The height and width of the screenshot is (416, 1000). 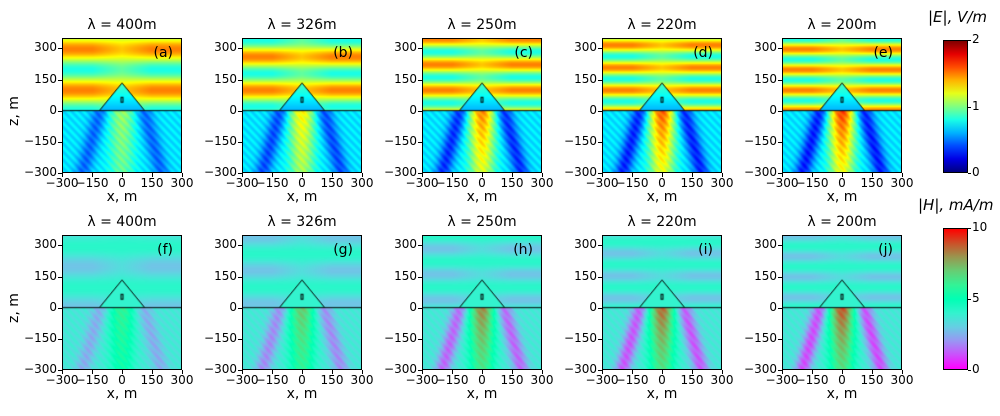 What do you see at coordinates (482, 302) in the screenshot?
I see `heatmap-panel: (h)` at bounding box center [482, 302].